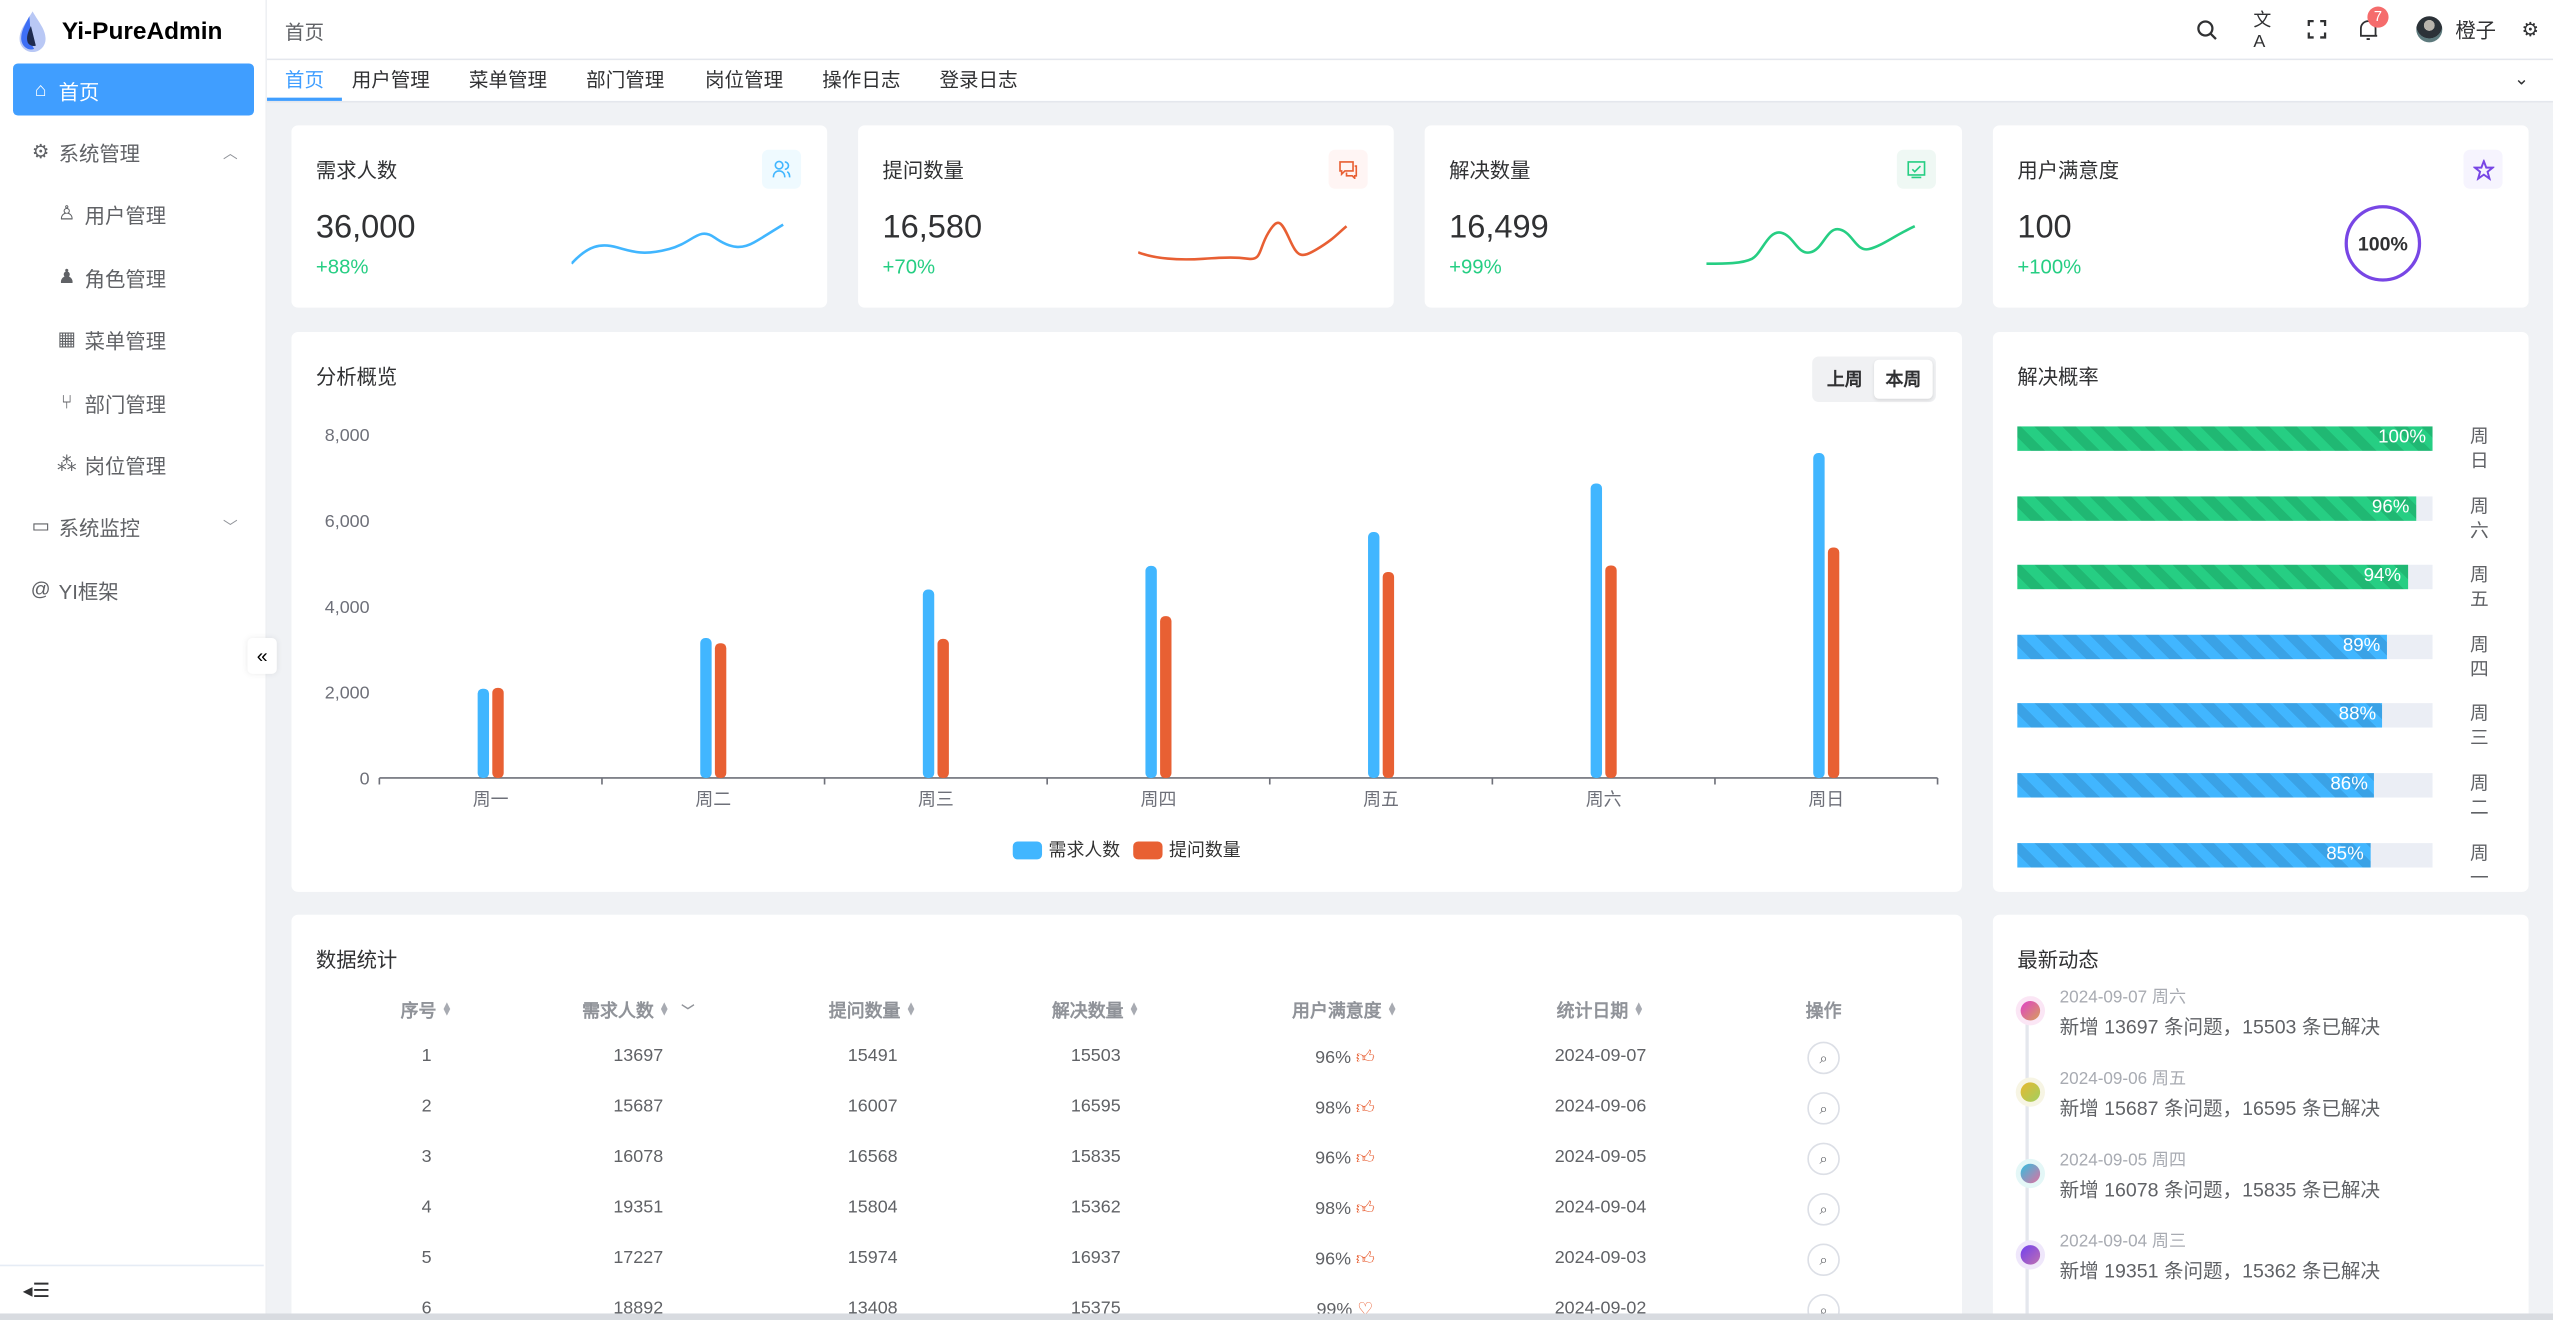  What do you see at coordinates (133, 213) in the screenshot?
I see `sidebar-item-users: ♙ 用户管理` at bounding box center [133, 213].